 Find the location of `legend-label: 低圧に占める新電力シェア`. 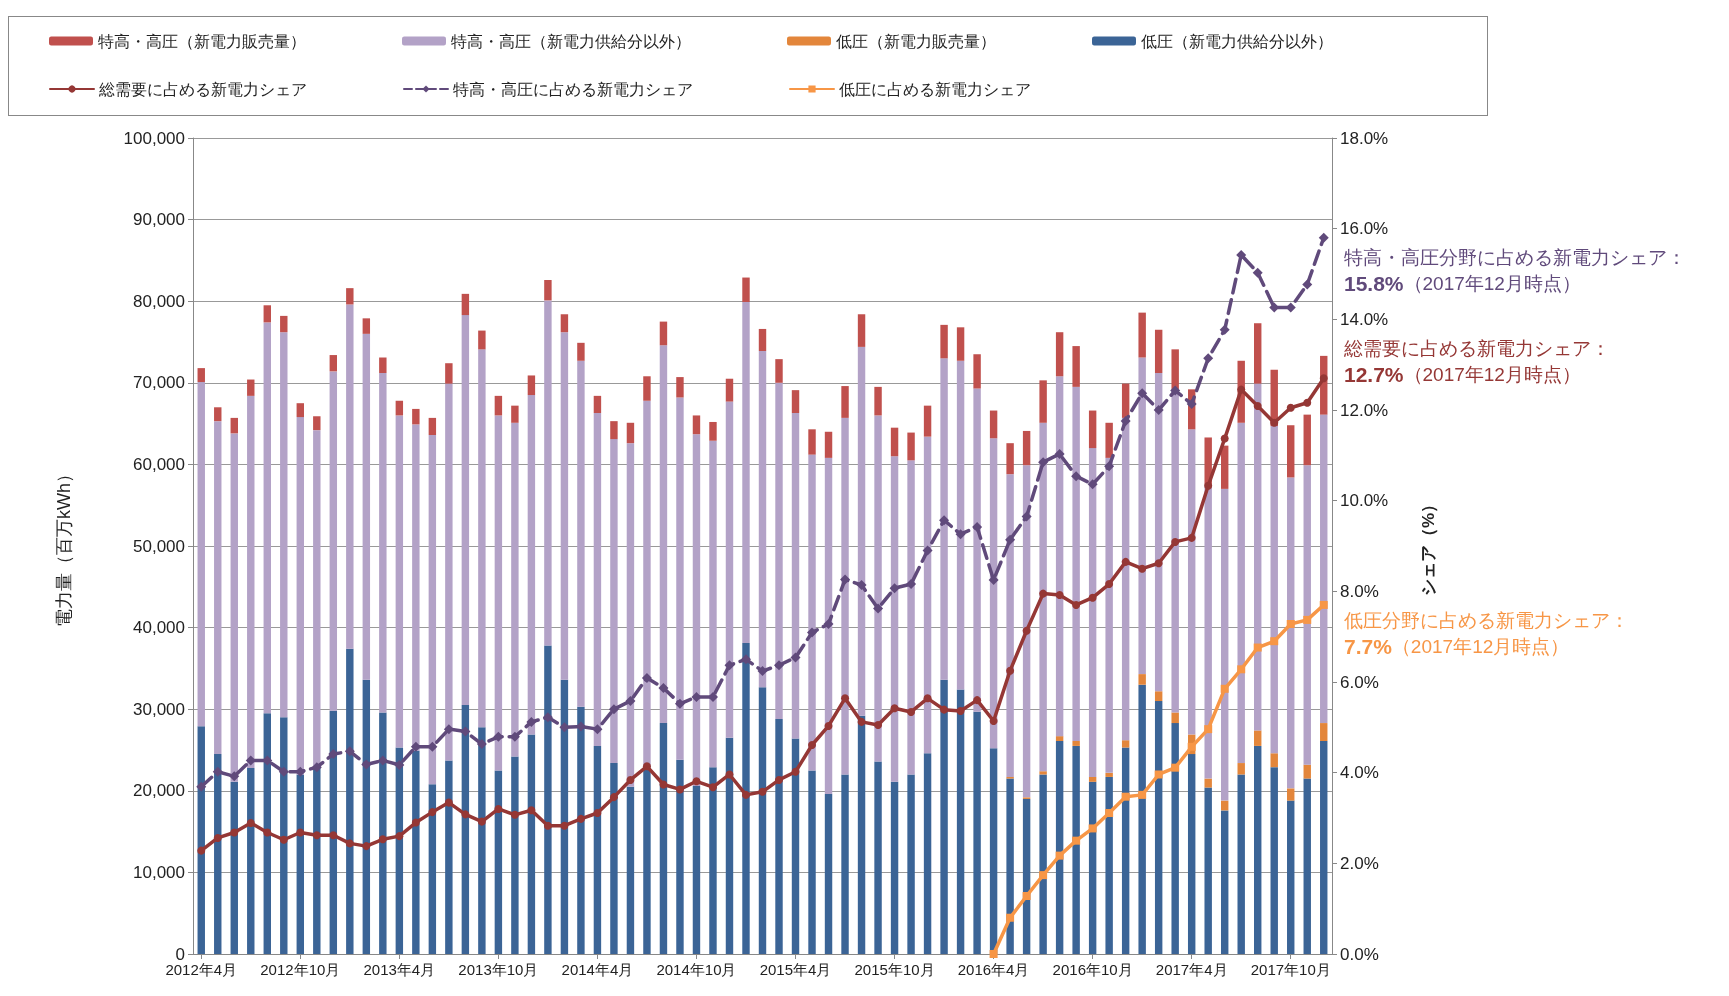

legend-label: 低圧に占める新電力シェア is located at coordinates (935, 89).